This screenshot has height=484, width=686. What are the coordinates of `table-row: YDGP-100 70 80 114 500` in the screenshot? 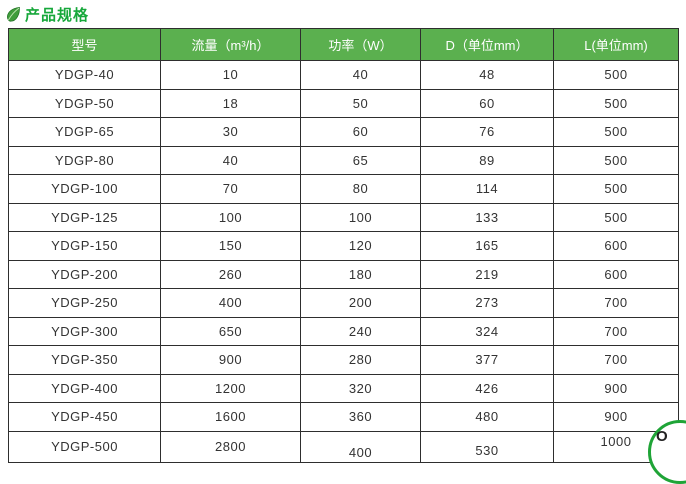 It's located at (343, 189).